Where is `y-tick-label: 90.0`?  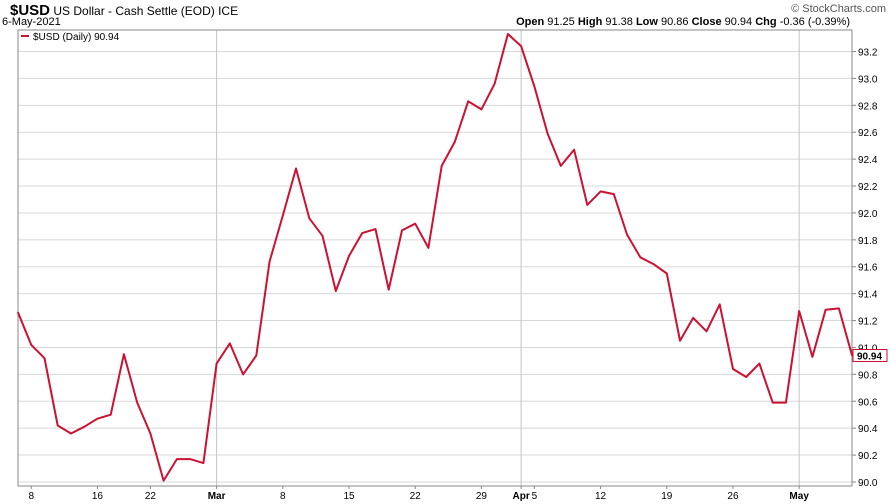
y-tick-label: 90.0 is located at coordinates (868, 483).